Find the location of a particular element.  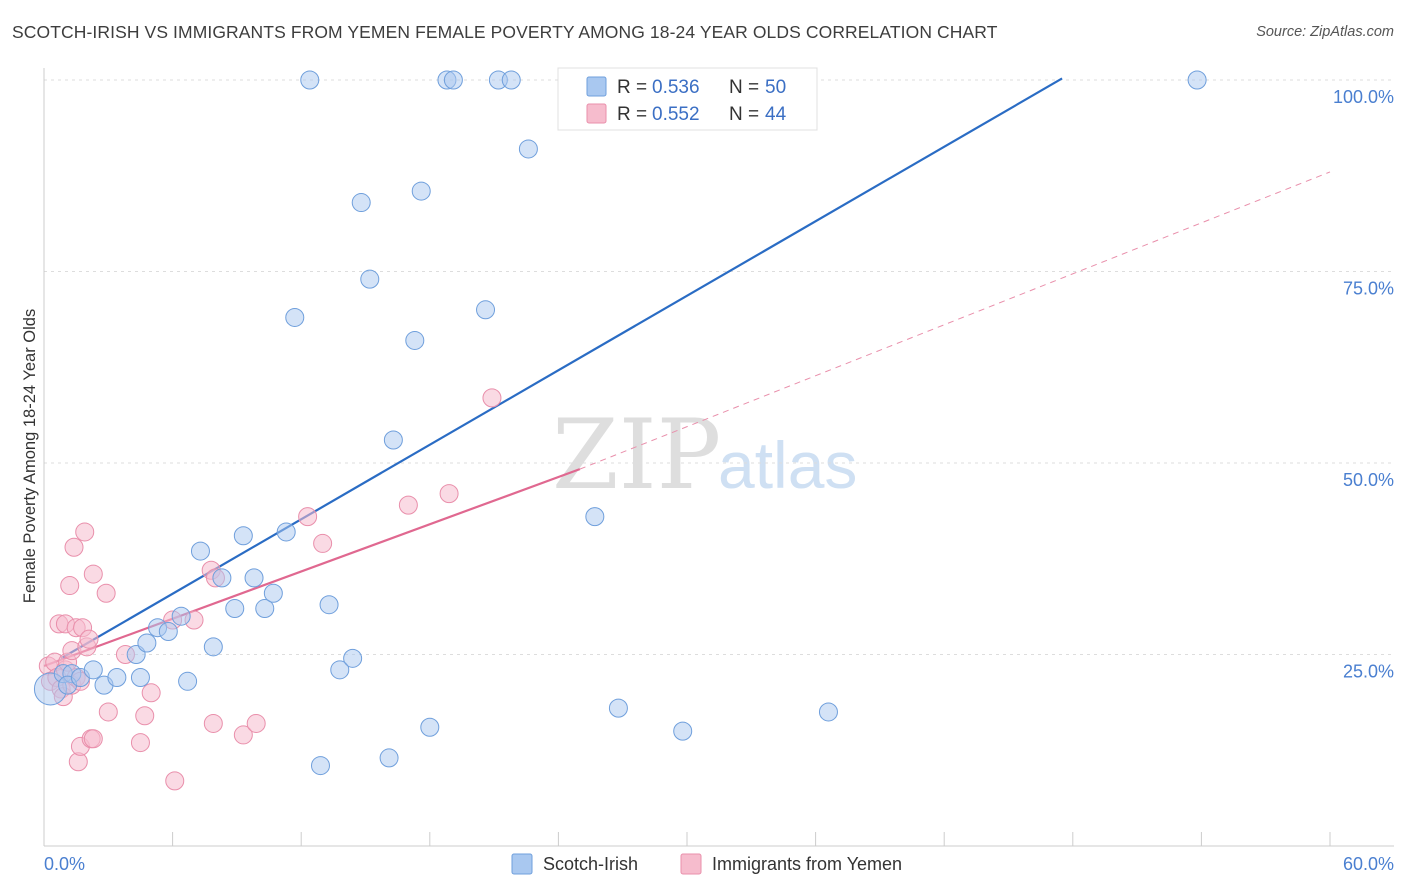

y-tick-label-25: 25.0% is located at coordinates (1368, 672).